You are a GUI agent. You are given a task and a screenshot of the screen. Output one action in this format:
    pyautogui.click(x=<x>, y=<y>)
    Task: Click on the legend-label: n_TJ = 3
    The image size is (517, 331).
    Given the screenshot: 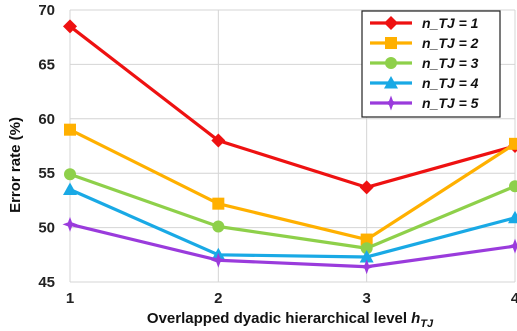 What is the action you would take?
    pyautogui.click(x=450, y=63)
    